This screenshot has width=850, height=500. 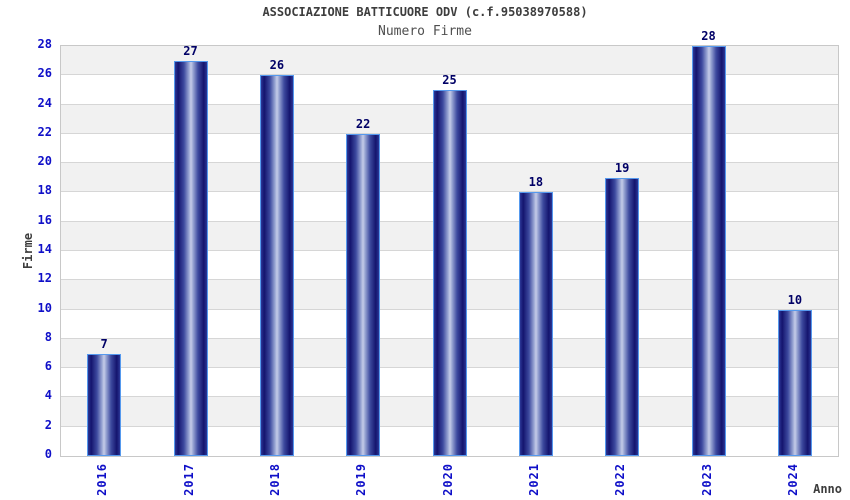 What do you see at coordinates (44, 44) in the screenshot?
I see `y-tick-label: 28` at bounding box center [44, 44].